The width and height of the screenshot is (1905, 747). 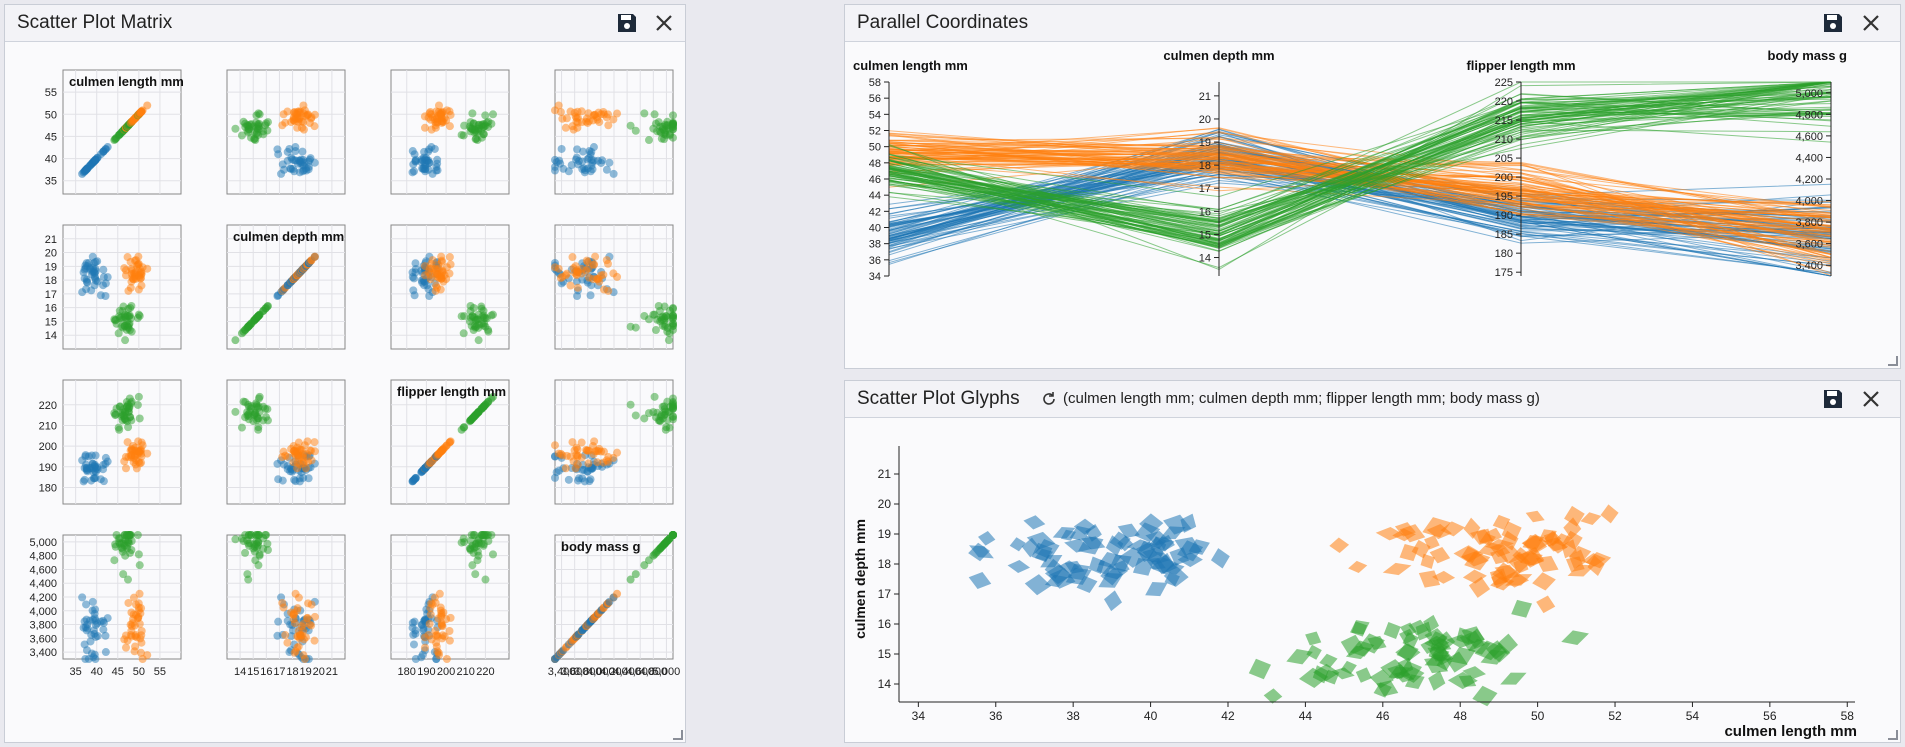 I want to click on x-tick-label: 4,000, so click(x=601, y=672).